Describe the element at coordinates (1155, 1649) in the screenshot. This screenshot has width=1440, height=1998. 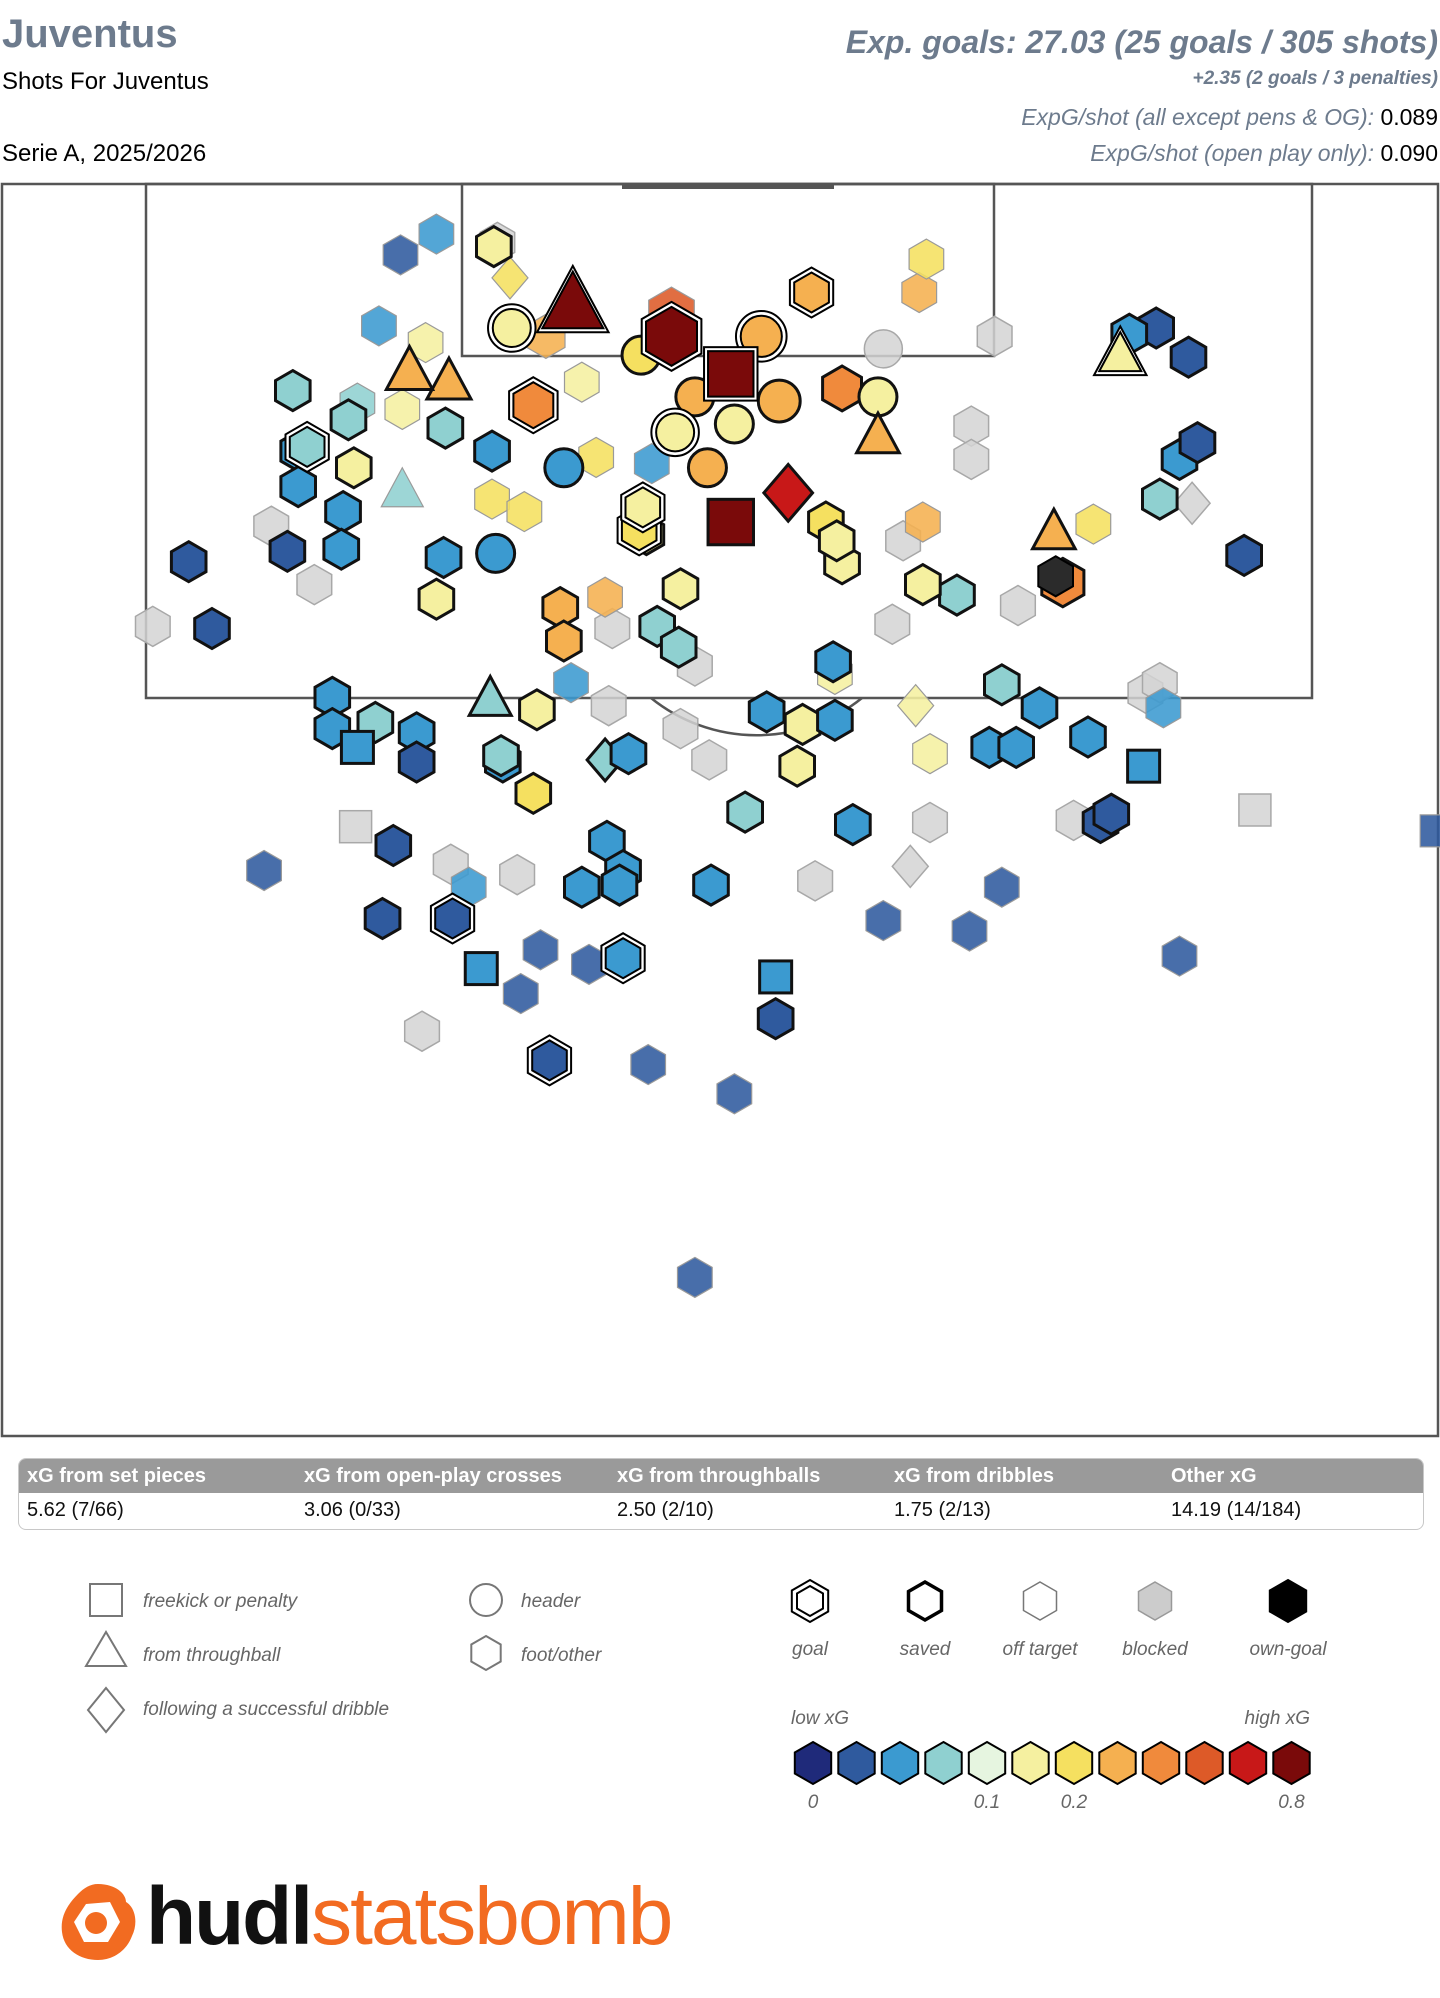
I see `legend-blocked-label: blocked` at that location.